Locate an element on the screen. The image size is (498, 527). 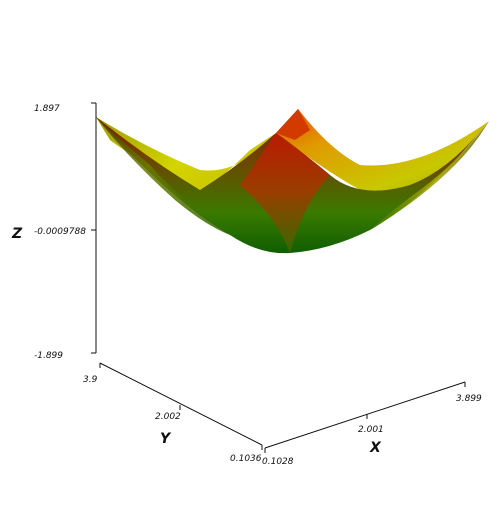
x-tick-label-left: 0.1028 is located at coordinates (278, 462).